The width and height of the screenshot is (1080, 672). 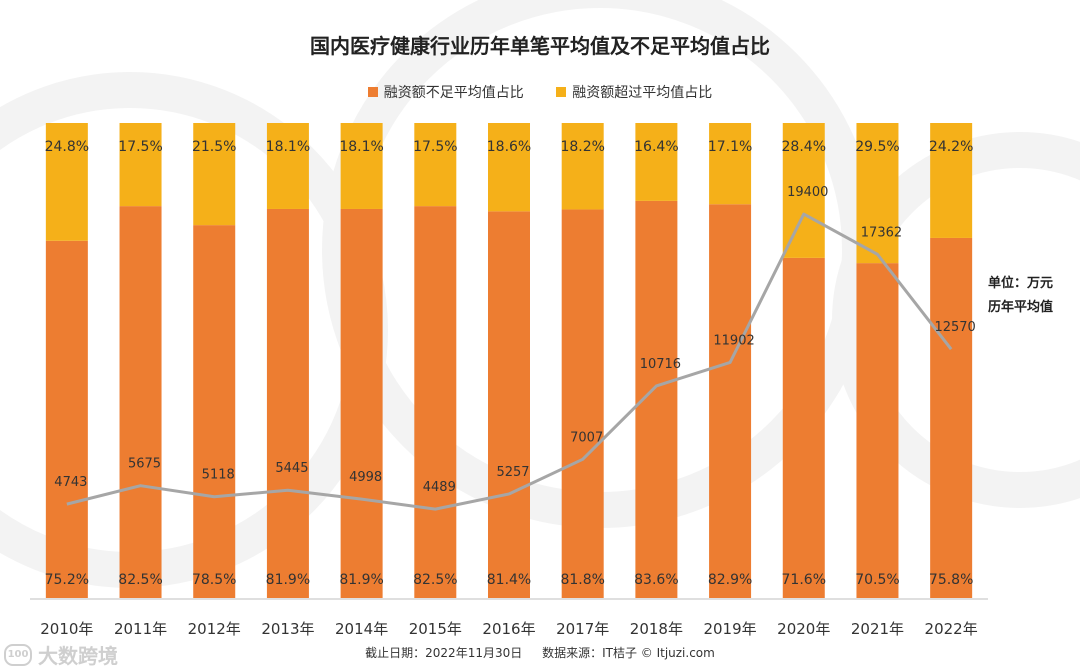 What do you see at coordinates (1020, 296) in the screenshot?
I see `side-note: 单位：万元 历年平均值` at bounding box center [1020, 296].